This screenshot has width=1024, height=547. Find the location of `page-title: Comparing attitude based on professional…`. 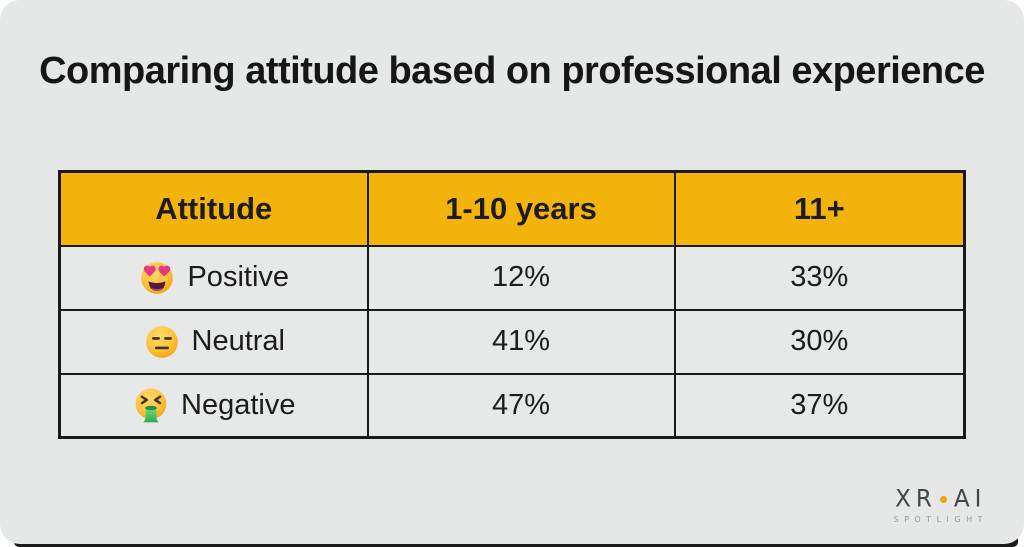

page-title: Comparing attitude based on professional… is located at coordinates (512, 71).